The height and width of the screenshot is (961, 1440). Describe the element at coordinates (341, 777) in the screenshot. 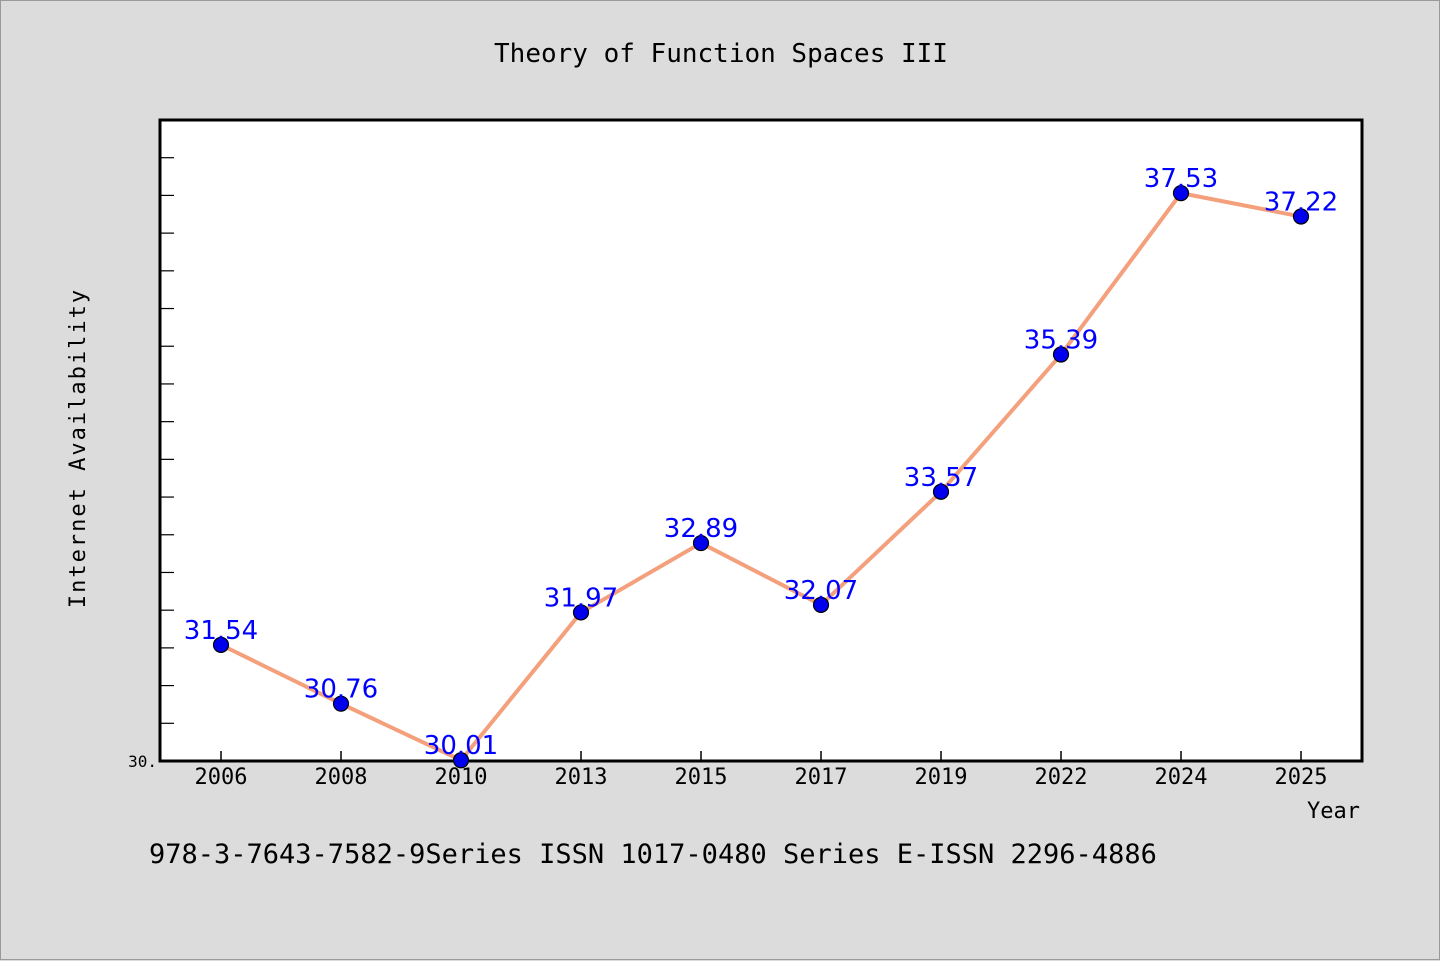

I see `x-tick-label: 2008` at that location.